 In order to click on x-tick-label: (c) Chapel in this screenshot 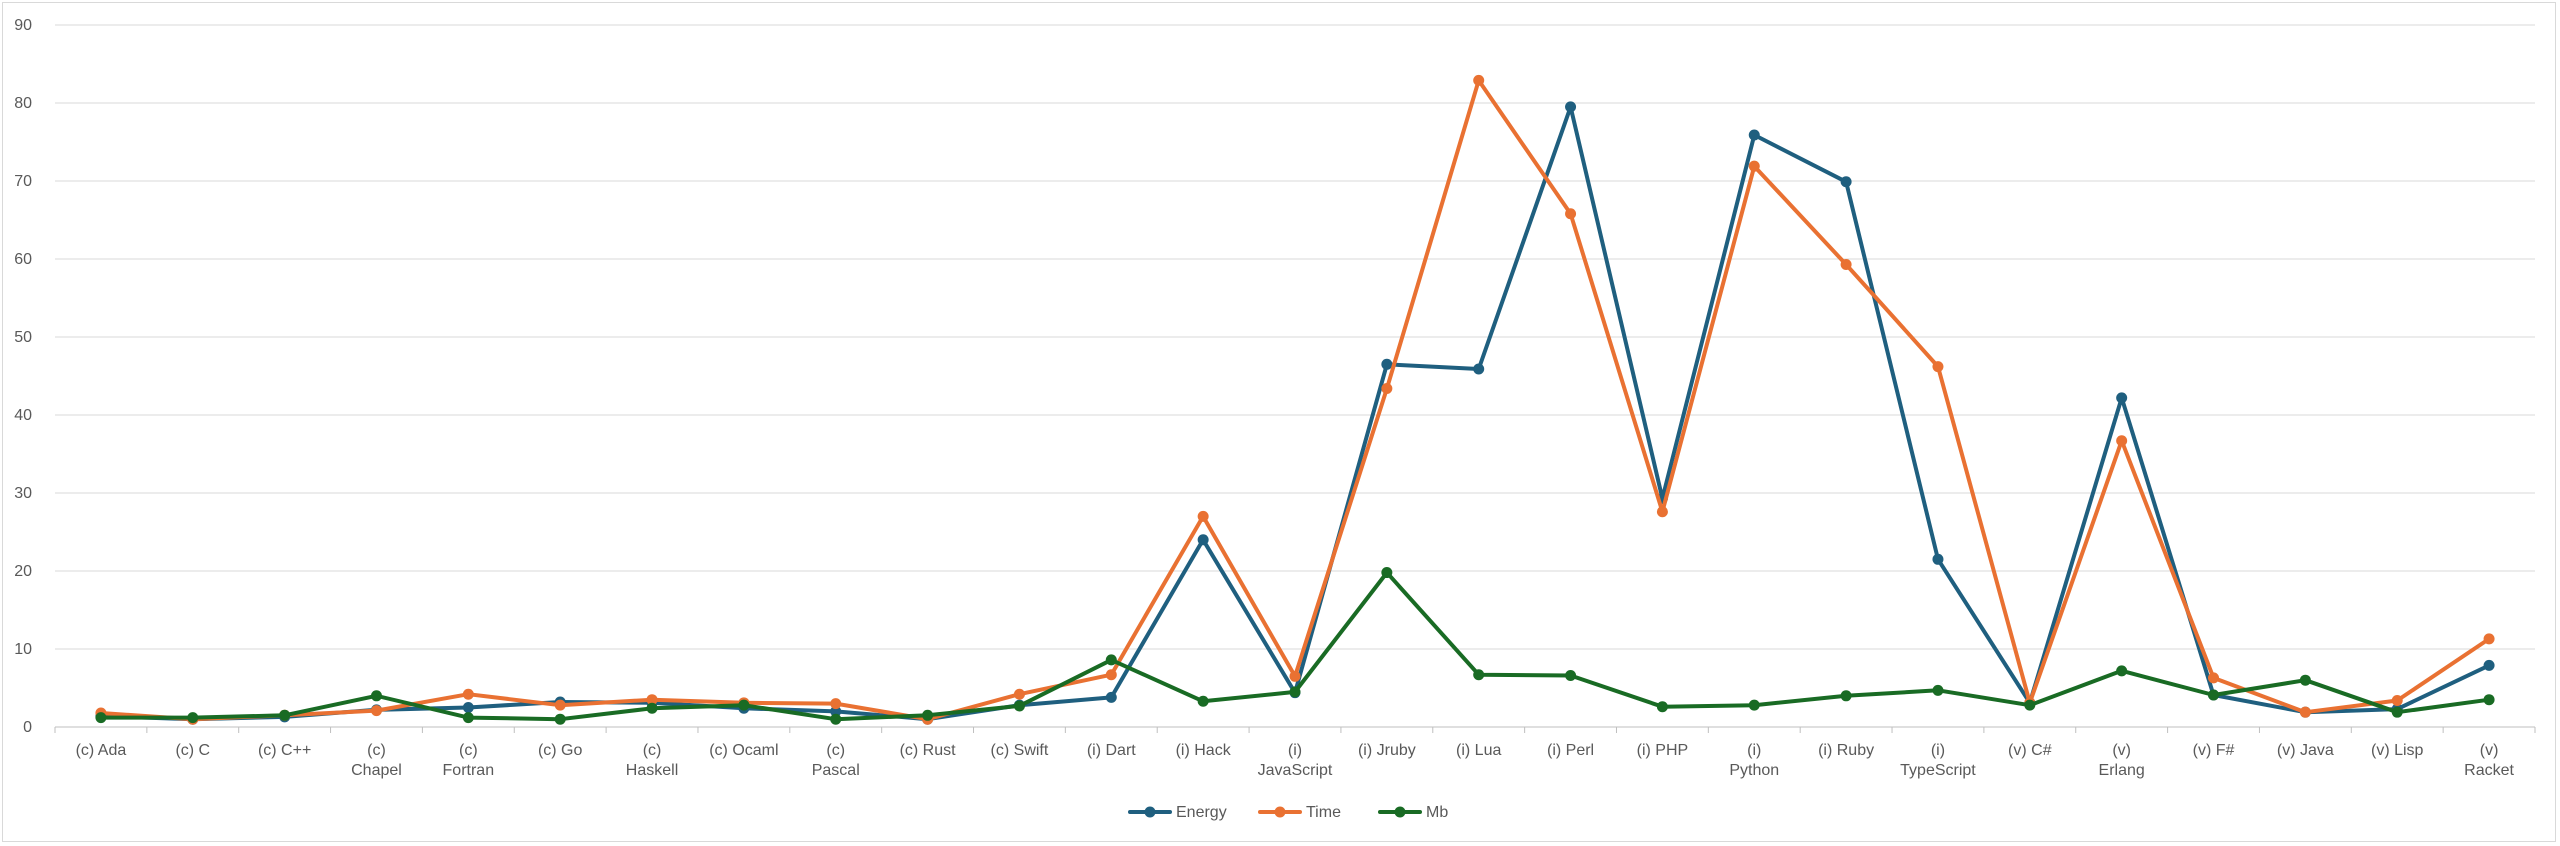, I will do `click(376, 760)`.